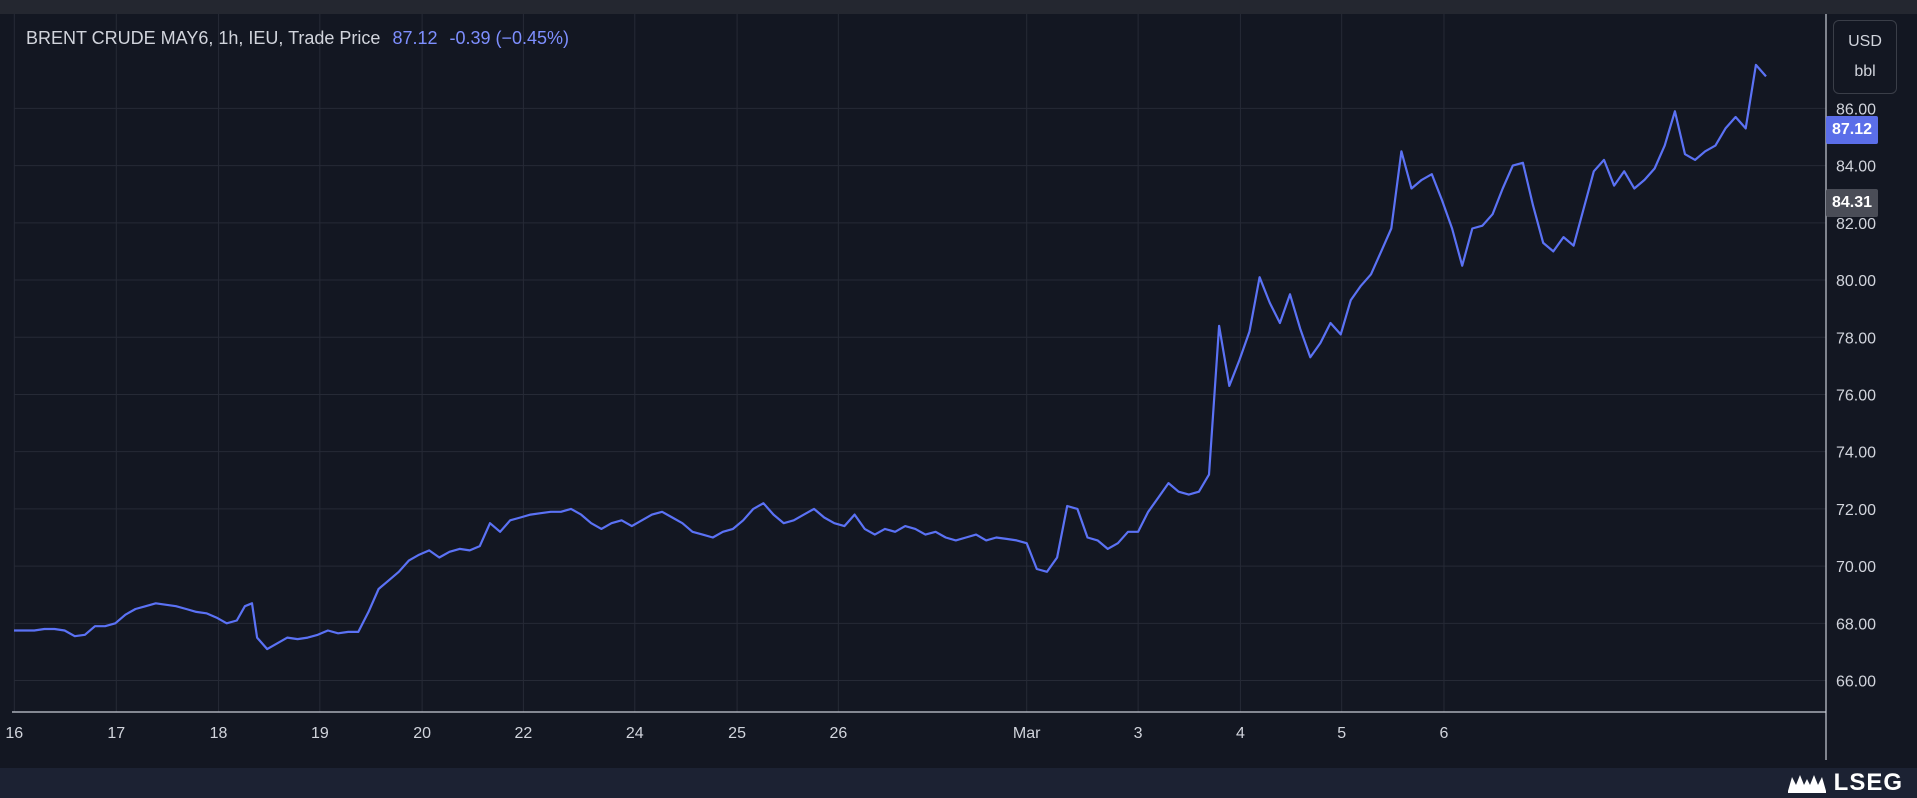 This screenshot has width=1917, height=798. Describe the element at coordinates (320, 733) in the screenshot. I see `x-tick-label: 19` at that location.